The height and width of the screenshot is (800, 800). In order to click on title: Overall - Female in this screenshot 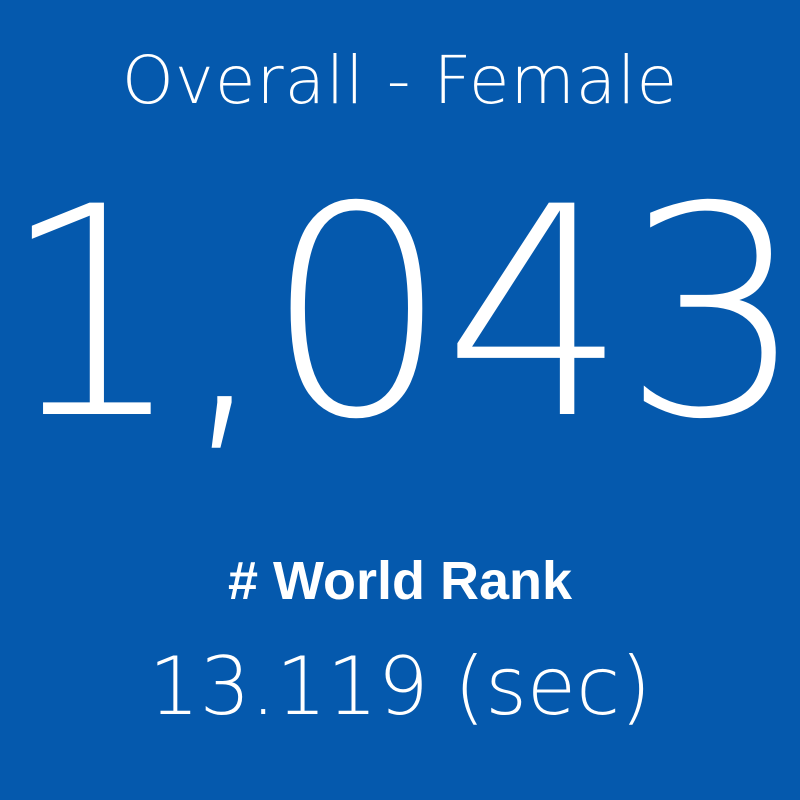, I will do `click(400, 80)`.